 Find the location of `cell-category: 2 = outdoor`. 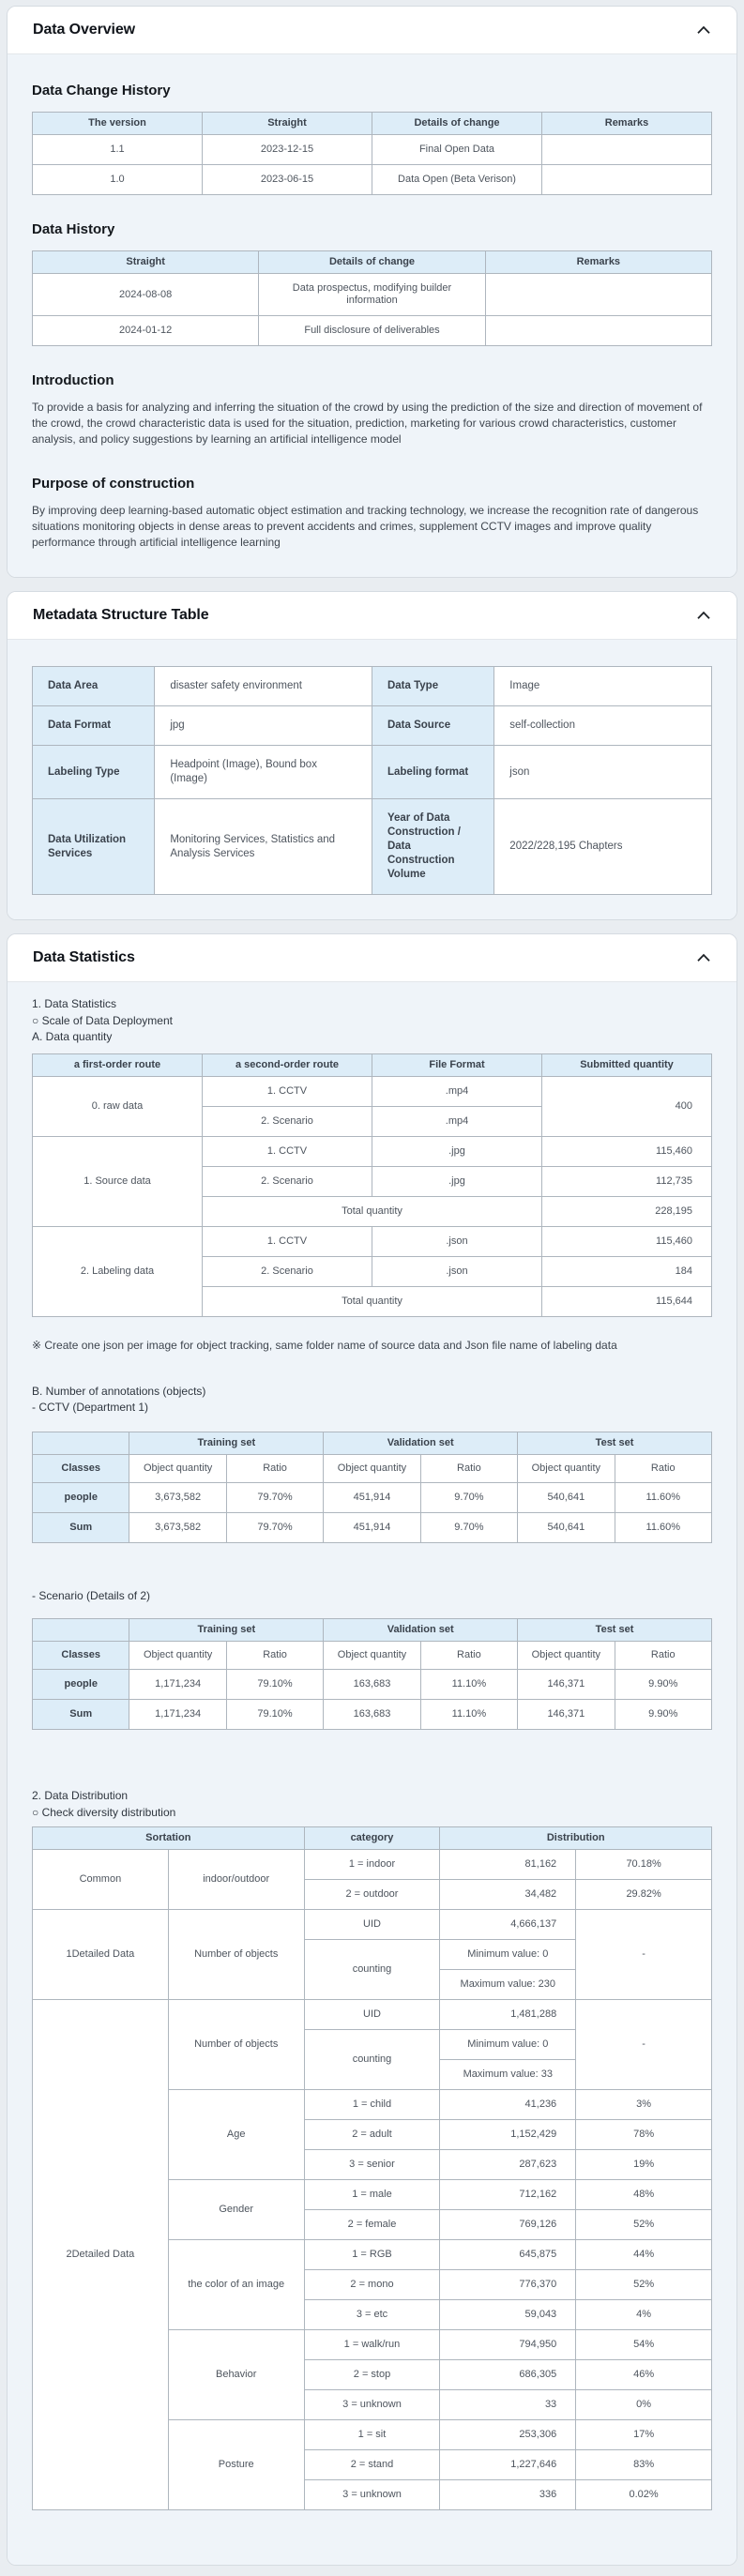

cell-category: 2 = outdoor is located at coordinates (372, 1894).